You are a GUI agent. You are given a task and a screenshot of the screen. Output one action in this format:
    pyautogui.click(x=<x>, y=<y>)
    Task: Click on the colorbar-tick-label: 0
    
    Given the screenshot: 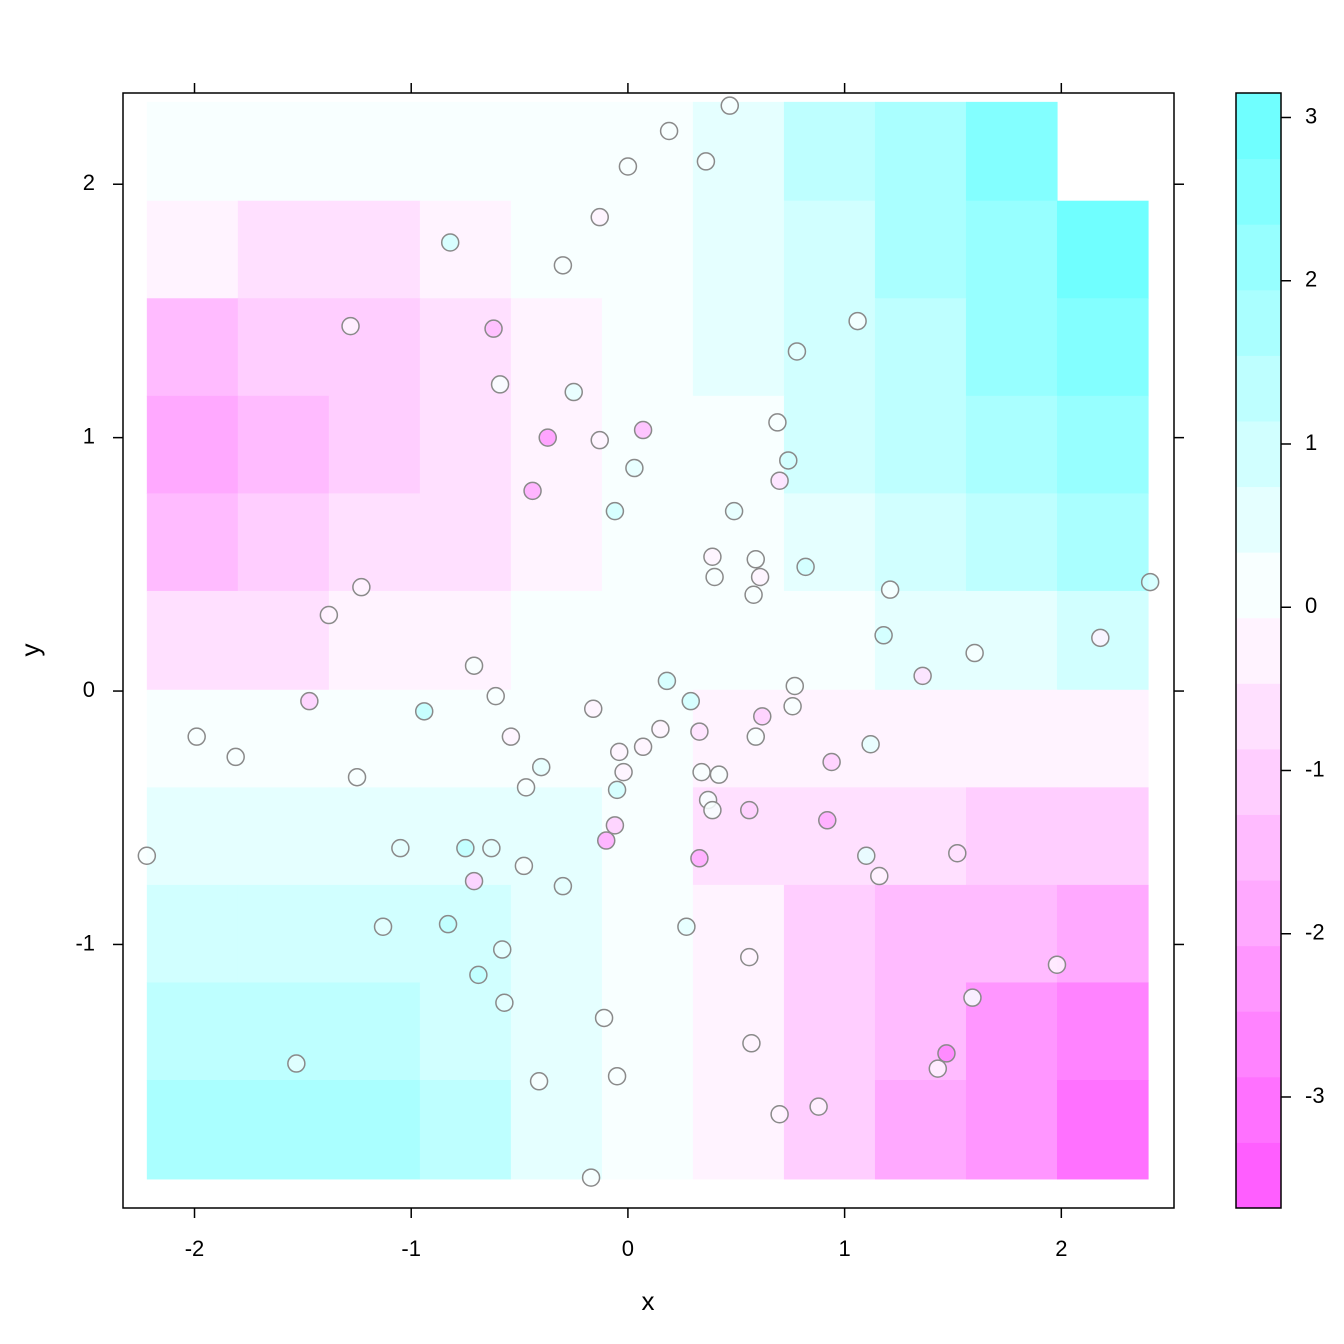 What is the action you would take?
    pyautogui.click(x=1311, y=605)
    